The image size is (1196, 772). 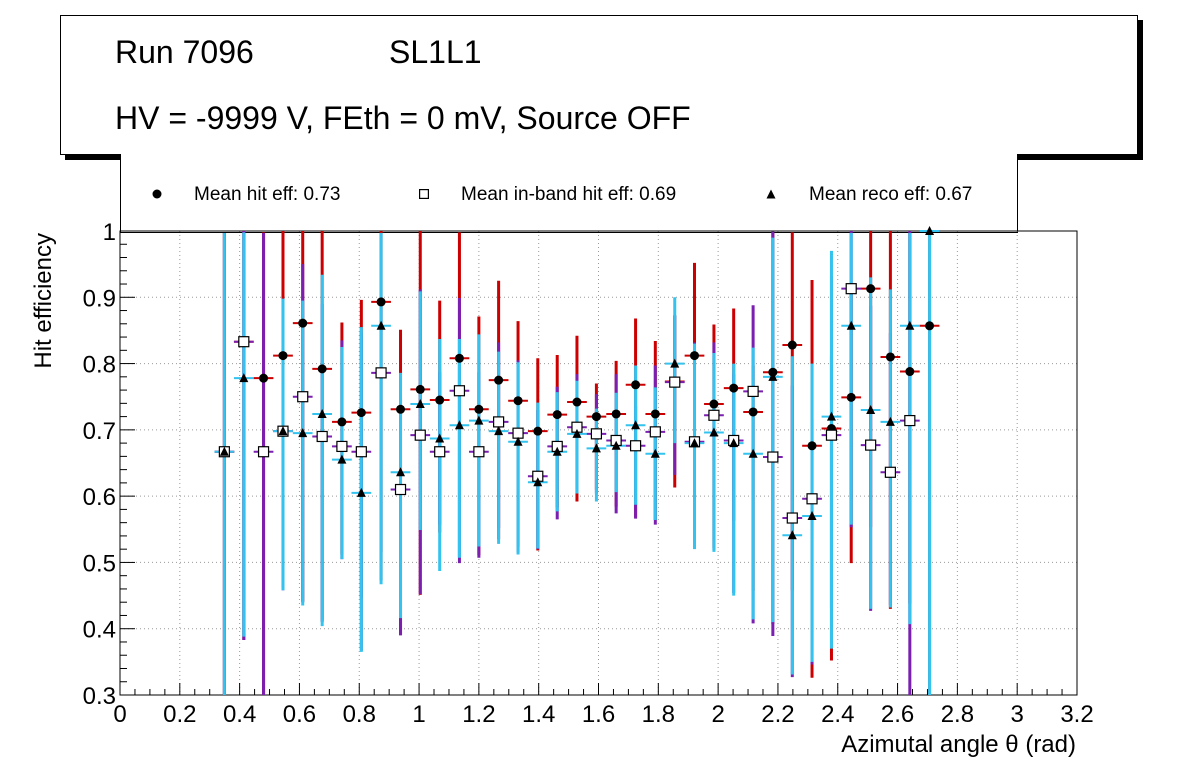 What do you see at coordinates (1017, 714) in the screenshot?
I see `x-tick-label: 3` at bounding box center [1017, 714].